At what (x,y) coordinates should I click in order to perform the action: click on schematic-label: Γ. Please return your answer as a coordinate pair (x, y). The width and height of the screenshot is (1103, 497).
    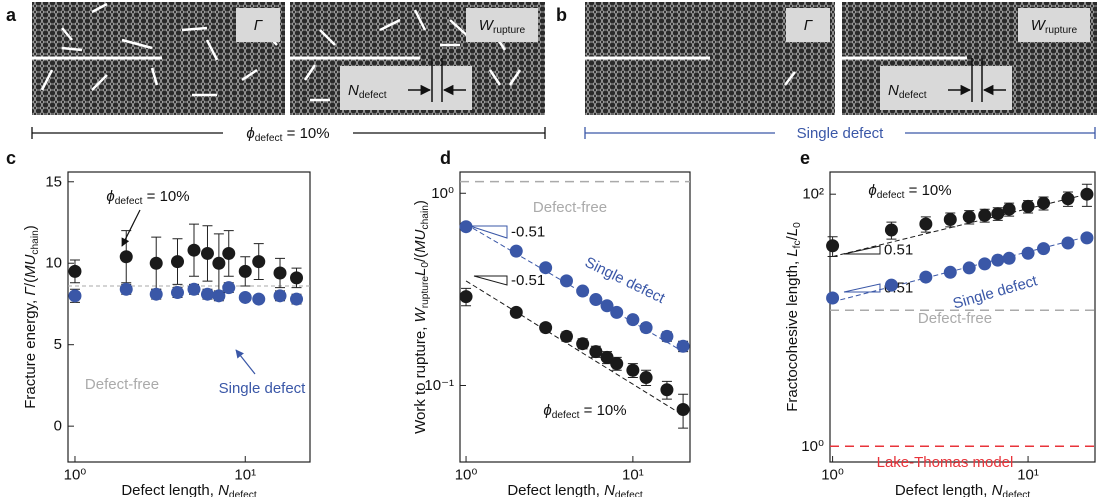
    Looking at the image, I should click on (809, 25).